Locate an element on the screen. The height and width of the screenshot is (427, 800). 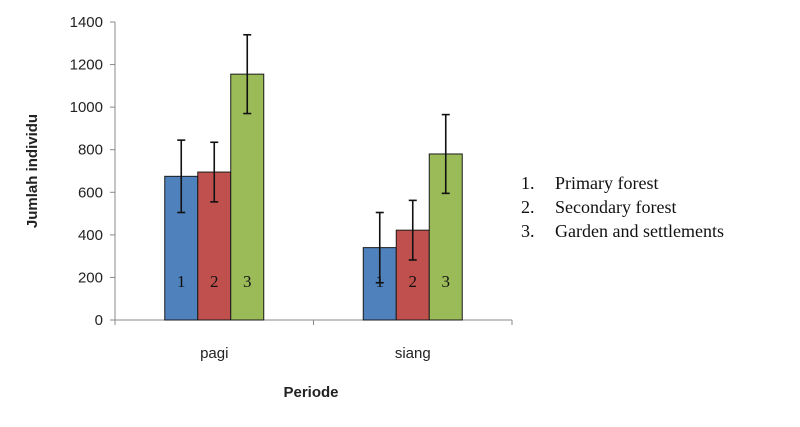
legend-marker: 2. is located at coordinates (528, 207).